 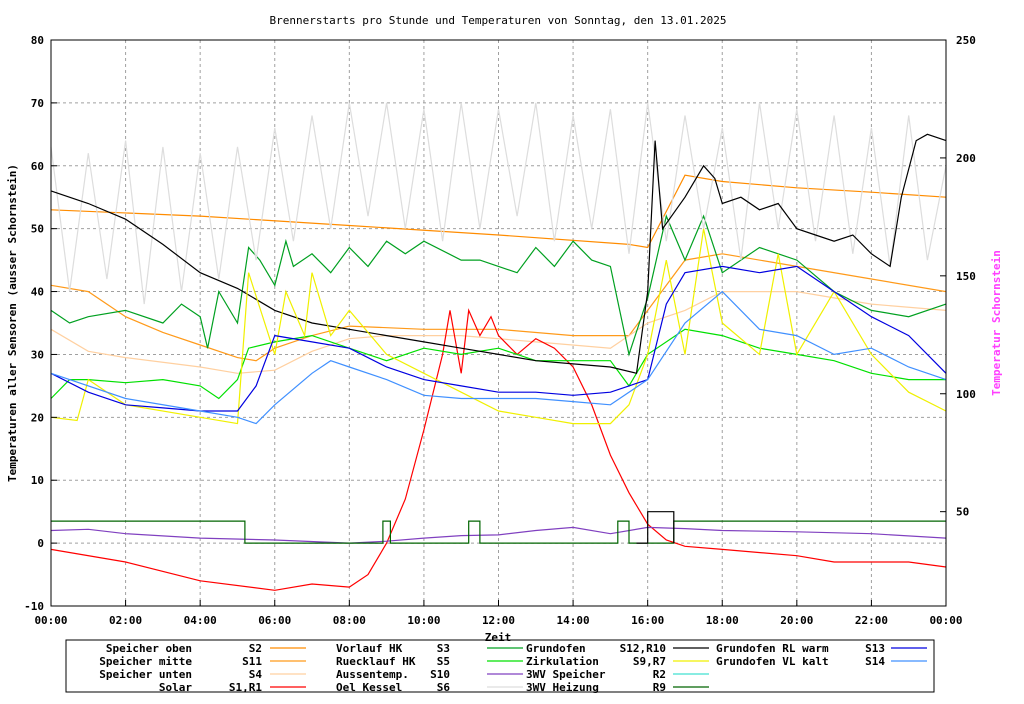 I want to click on legend-box, so click(x=500, y=666).